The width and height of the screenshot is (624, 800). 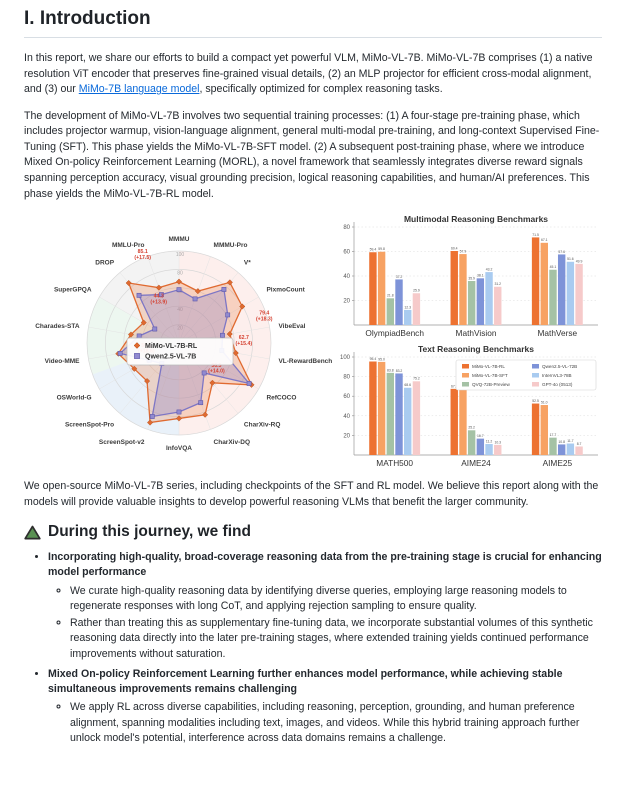 I want to click on svg-text: 37.2, so click(x=399, y=277).